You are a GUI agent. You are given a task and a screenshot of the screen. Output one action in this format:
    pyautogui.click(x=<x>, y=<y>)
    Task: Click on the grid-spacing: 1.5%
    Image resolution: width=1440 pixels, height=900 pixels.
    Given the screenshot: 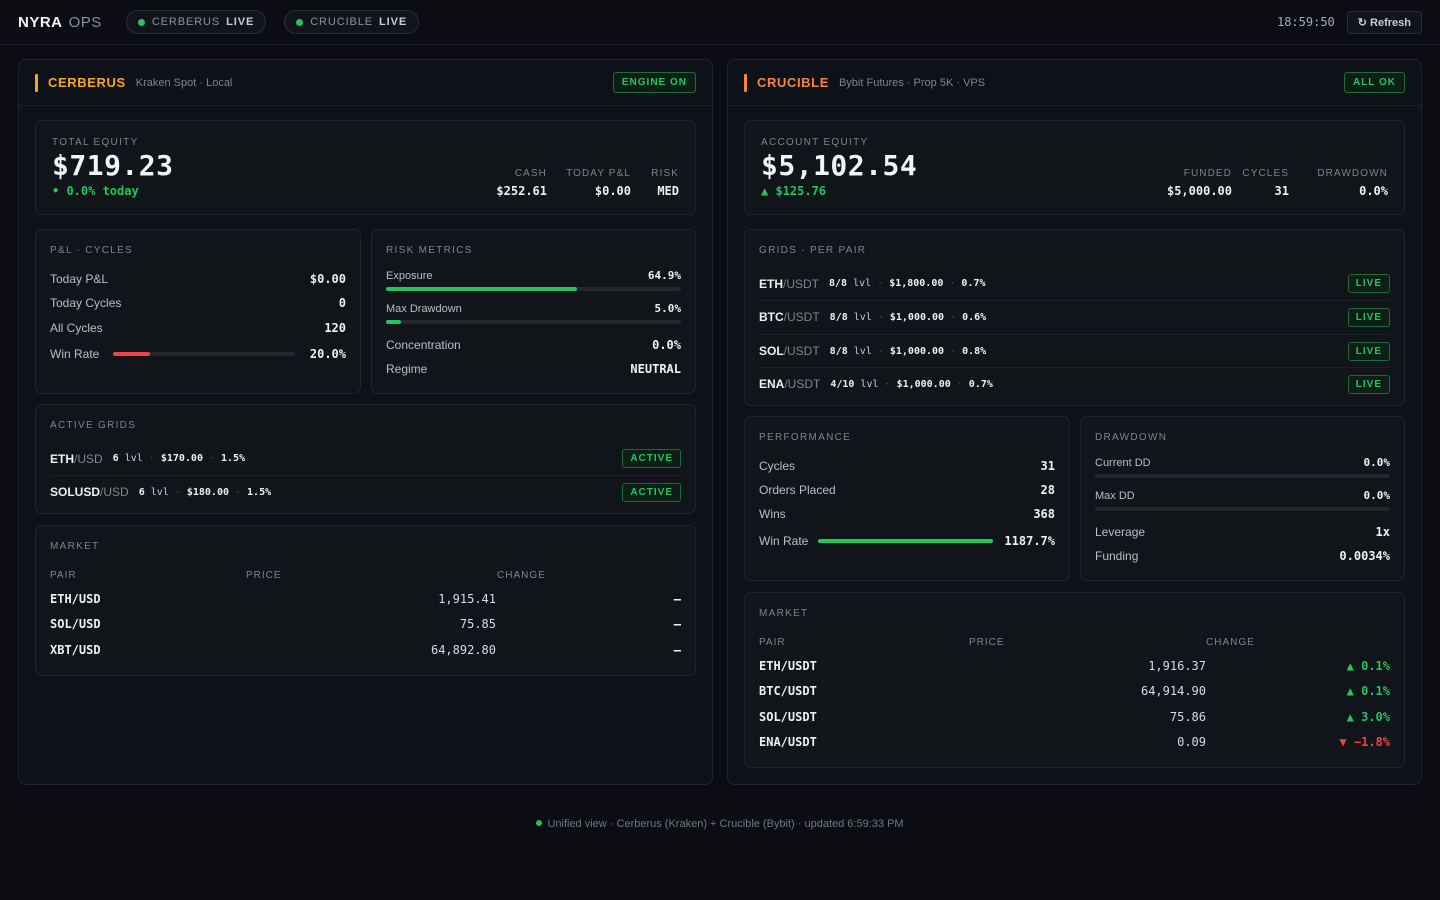 What is the action you would take?
    pyautogui.click(x=233, y=458)
    